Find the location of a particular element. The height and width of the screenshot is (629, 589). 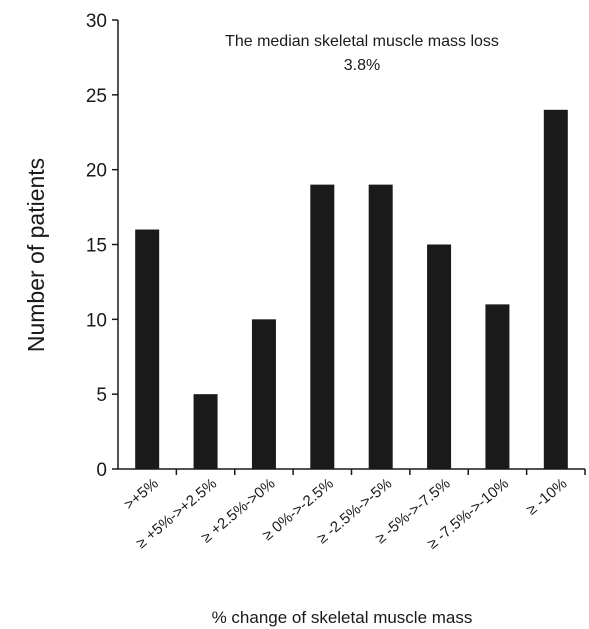

annotation-line-1: The median skeletal muscle mass loss is located at coordinates (362, 41).